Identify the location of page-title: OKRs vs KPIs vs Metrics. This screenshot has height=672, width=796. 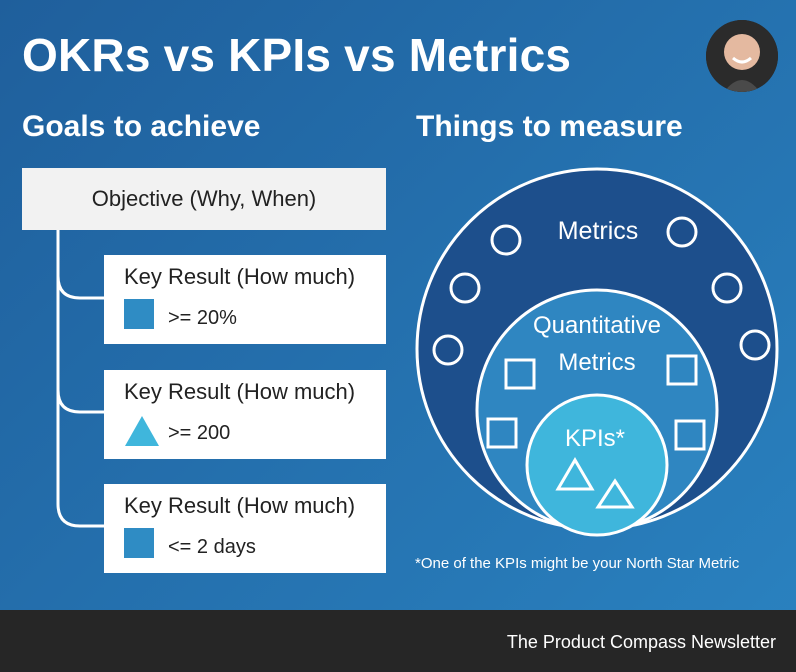
(297, 55).